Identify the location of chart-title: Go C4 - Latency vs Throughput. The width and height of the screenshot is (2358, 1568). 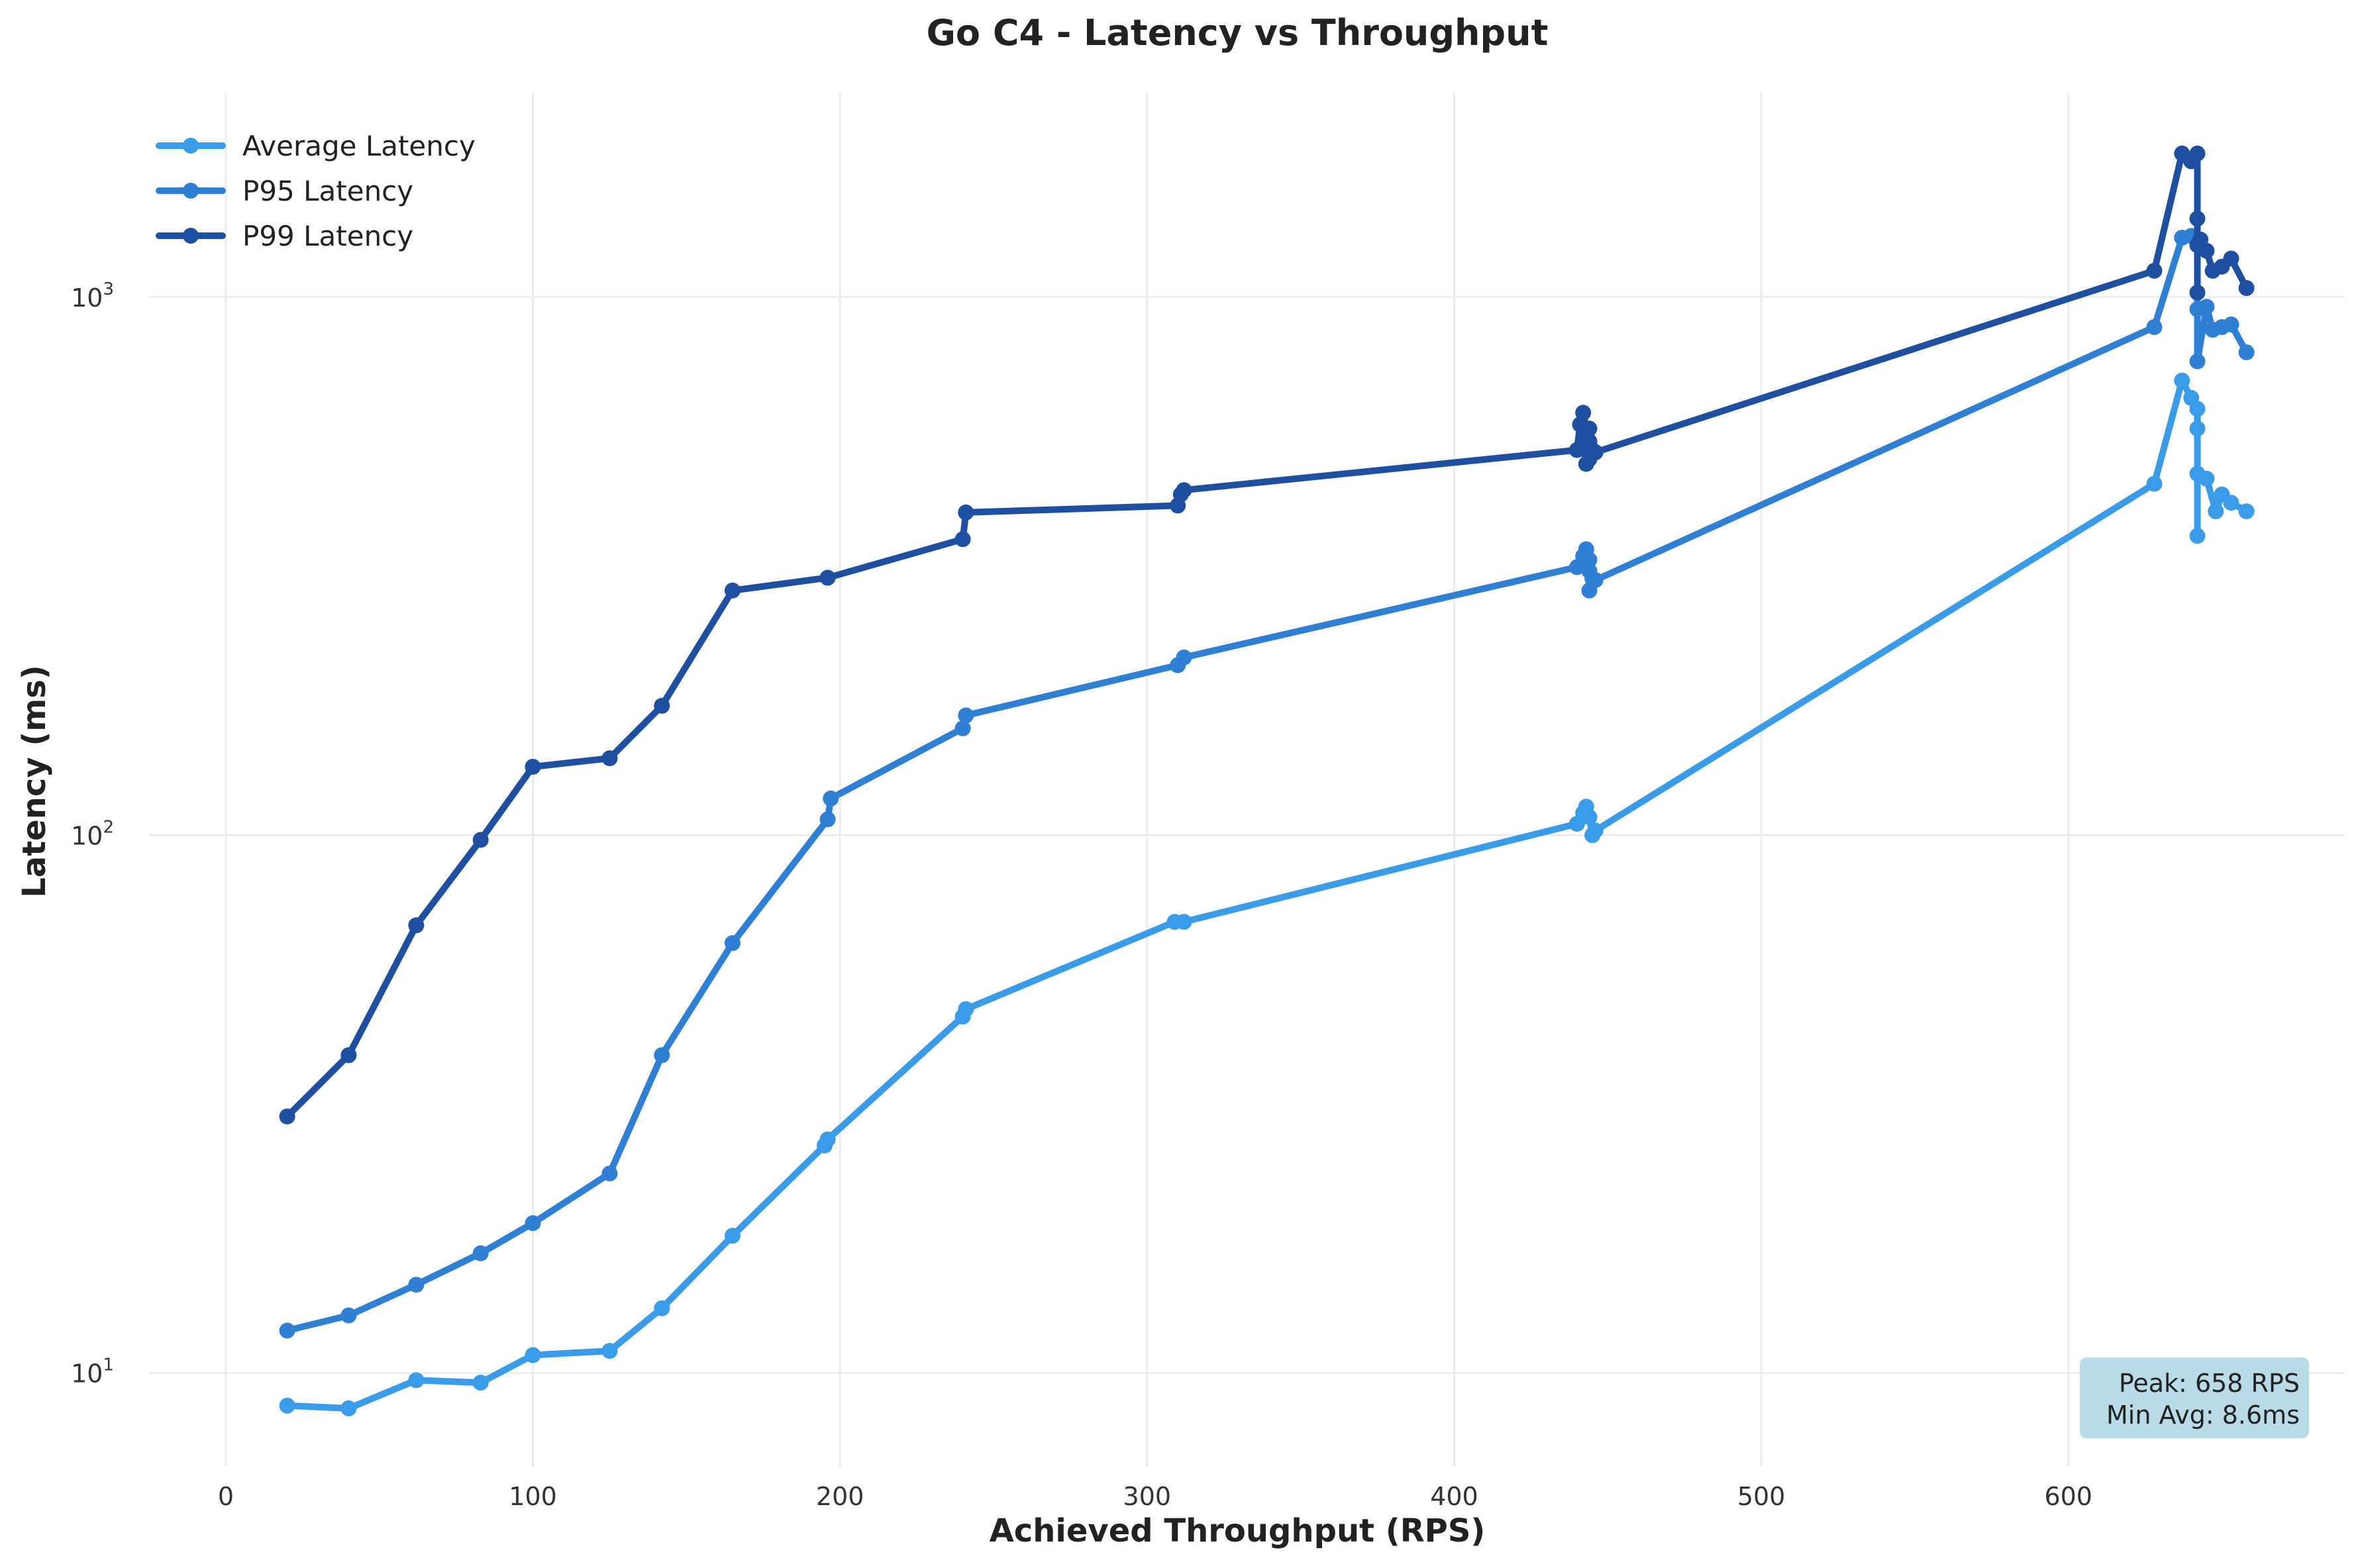
(1238, 33).